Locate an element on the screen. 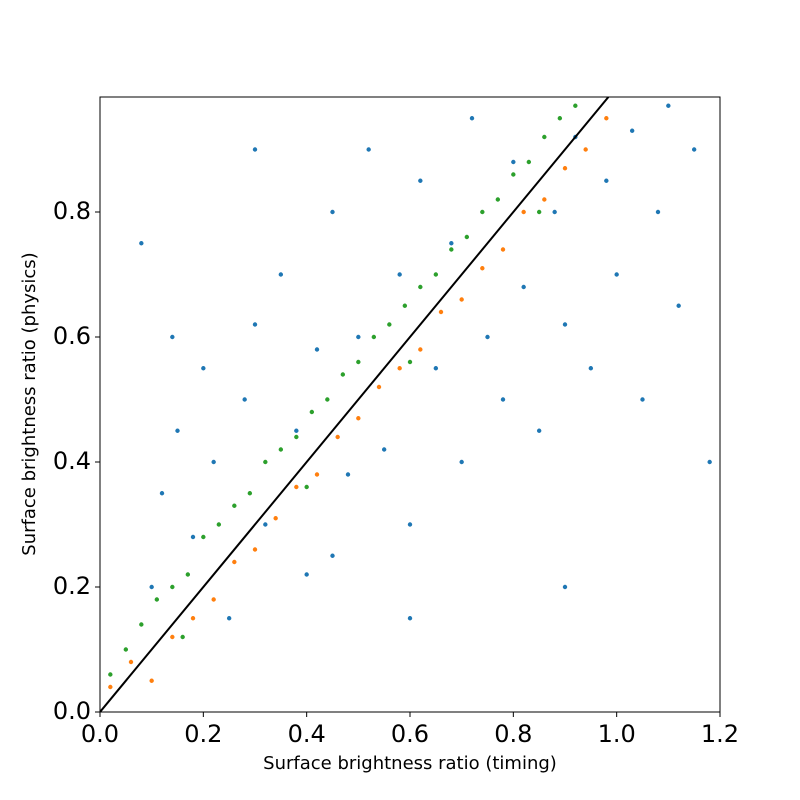 The width and height of the screenshot is (800, 800). y-tick-label: 0.4 is located at coordinates (72, 461).